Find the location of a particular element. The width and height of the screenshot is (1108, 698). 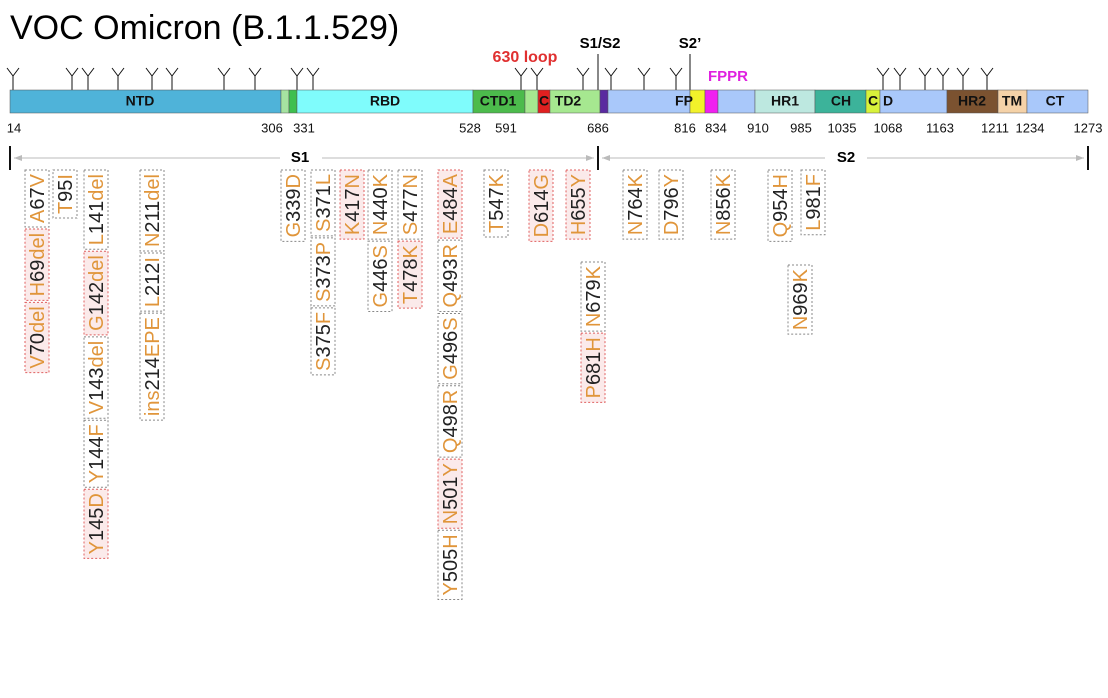

domain-label: HR1 is located at coordinates (785, 101).